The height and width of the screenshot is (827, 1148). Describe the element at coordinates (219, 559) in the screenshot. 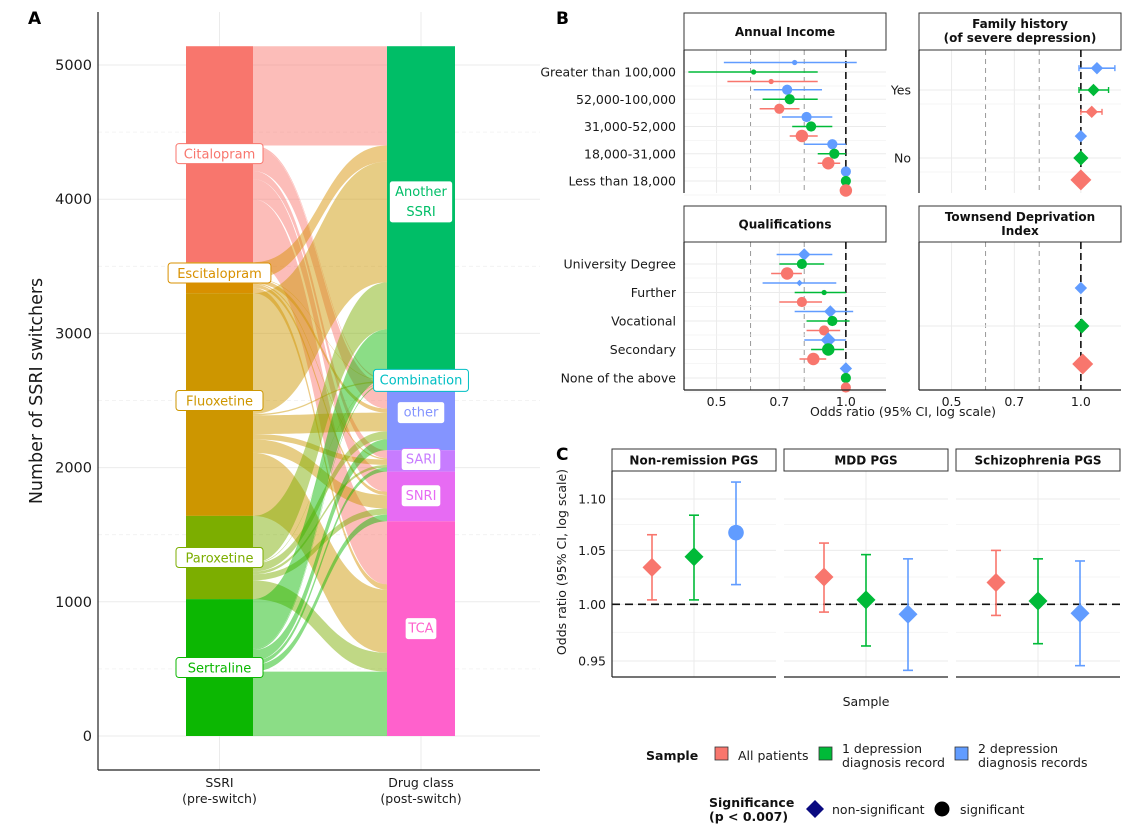

I see `stratum-label-text: Paroxetine` at that location.